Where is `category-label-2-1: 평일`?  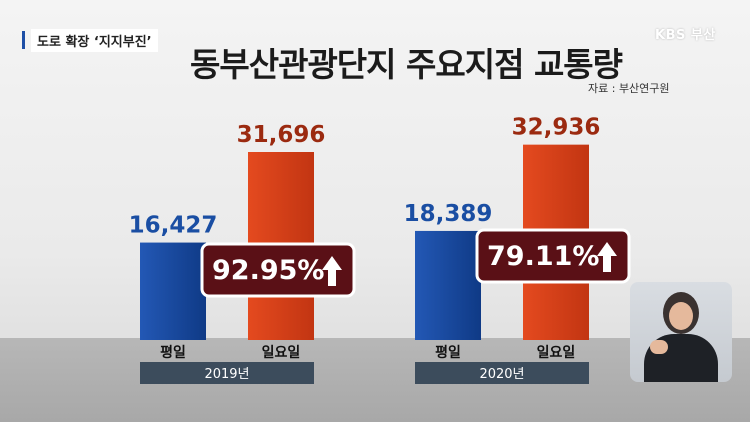 category-label-2-1: 평일 is located at coordinates (448, 352).